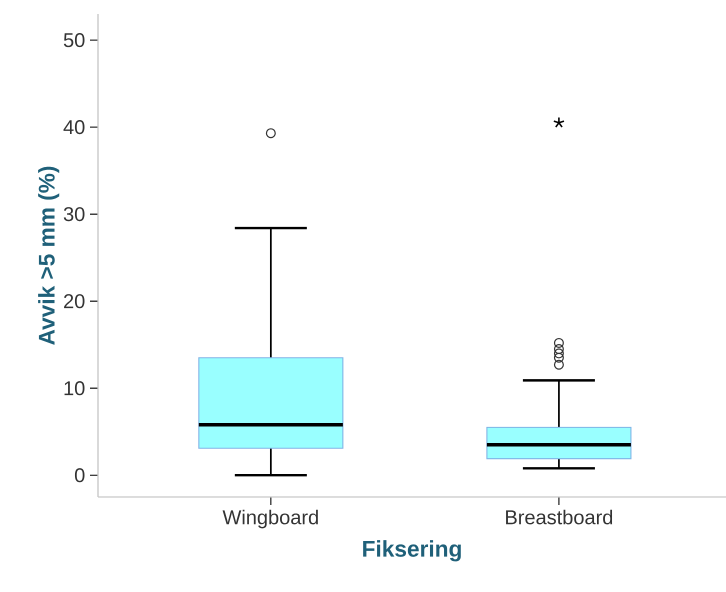  I want to click on y-tick-label: 40, so click(74, 127).